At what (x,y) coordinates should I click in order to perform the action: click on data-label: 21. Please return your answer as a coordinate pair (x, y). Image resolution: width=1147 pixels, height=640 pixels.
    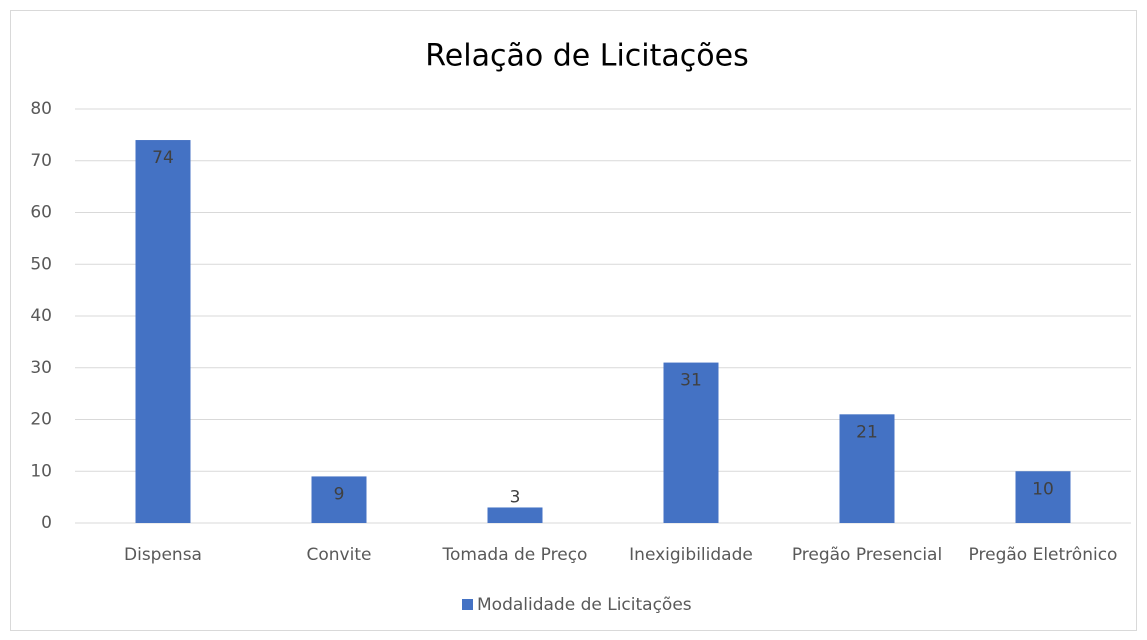
    Looking at the image, I should click on (867, 432).